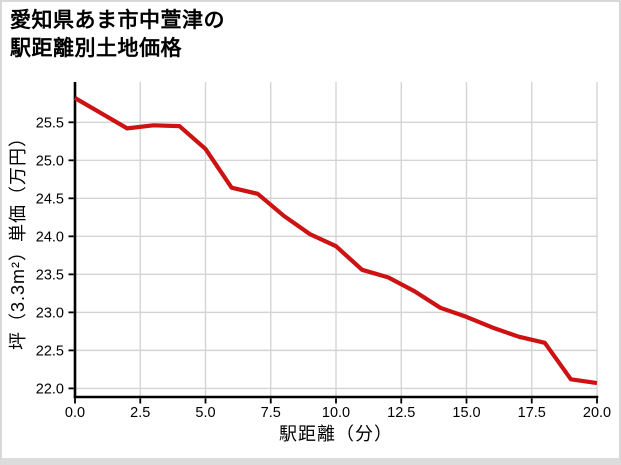 The height and width of the screenshot is (465, 621). I want to click on x-tick-label: 0.0, so click(75, 413).